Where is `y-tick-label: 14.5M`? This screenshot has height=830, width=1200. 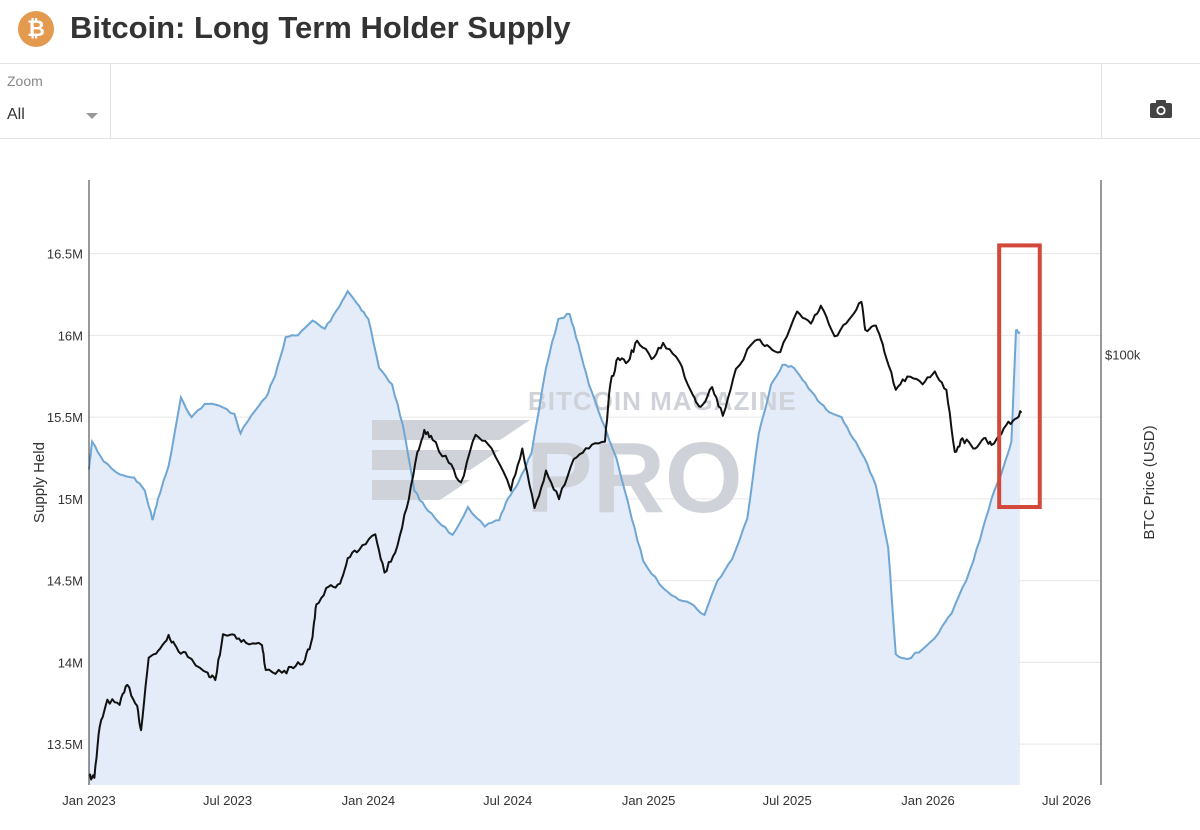
y-tick-label: 14.5M is located at coordinates (65, 581).